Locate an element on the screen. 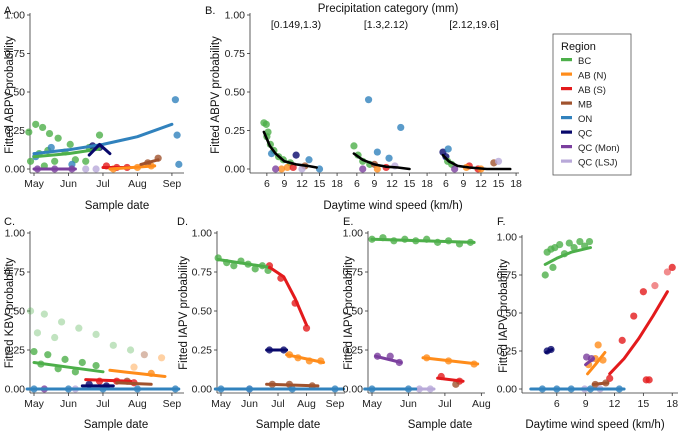  panel-f-x-tick-label: 15 is located at coordinates (644, 404).